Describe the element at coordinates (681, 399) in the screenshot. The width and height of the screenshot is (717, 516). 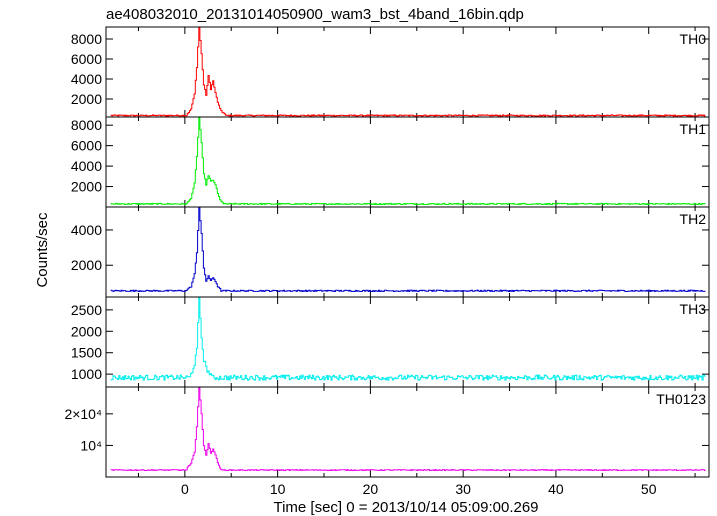
I see `panel-label-th0123: TH0123` at that location.